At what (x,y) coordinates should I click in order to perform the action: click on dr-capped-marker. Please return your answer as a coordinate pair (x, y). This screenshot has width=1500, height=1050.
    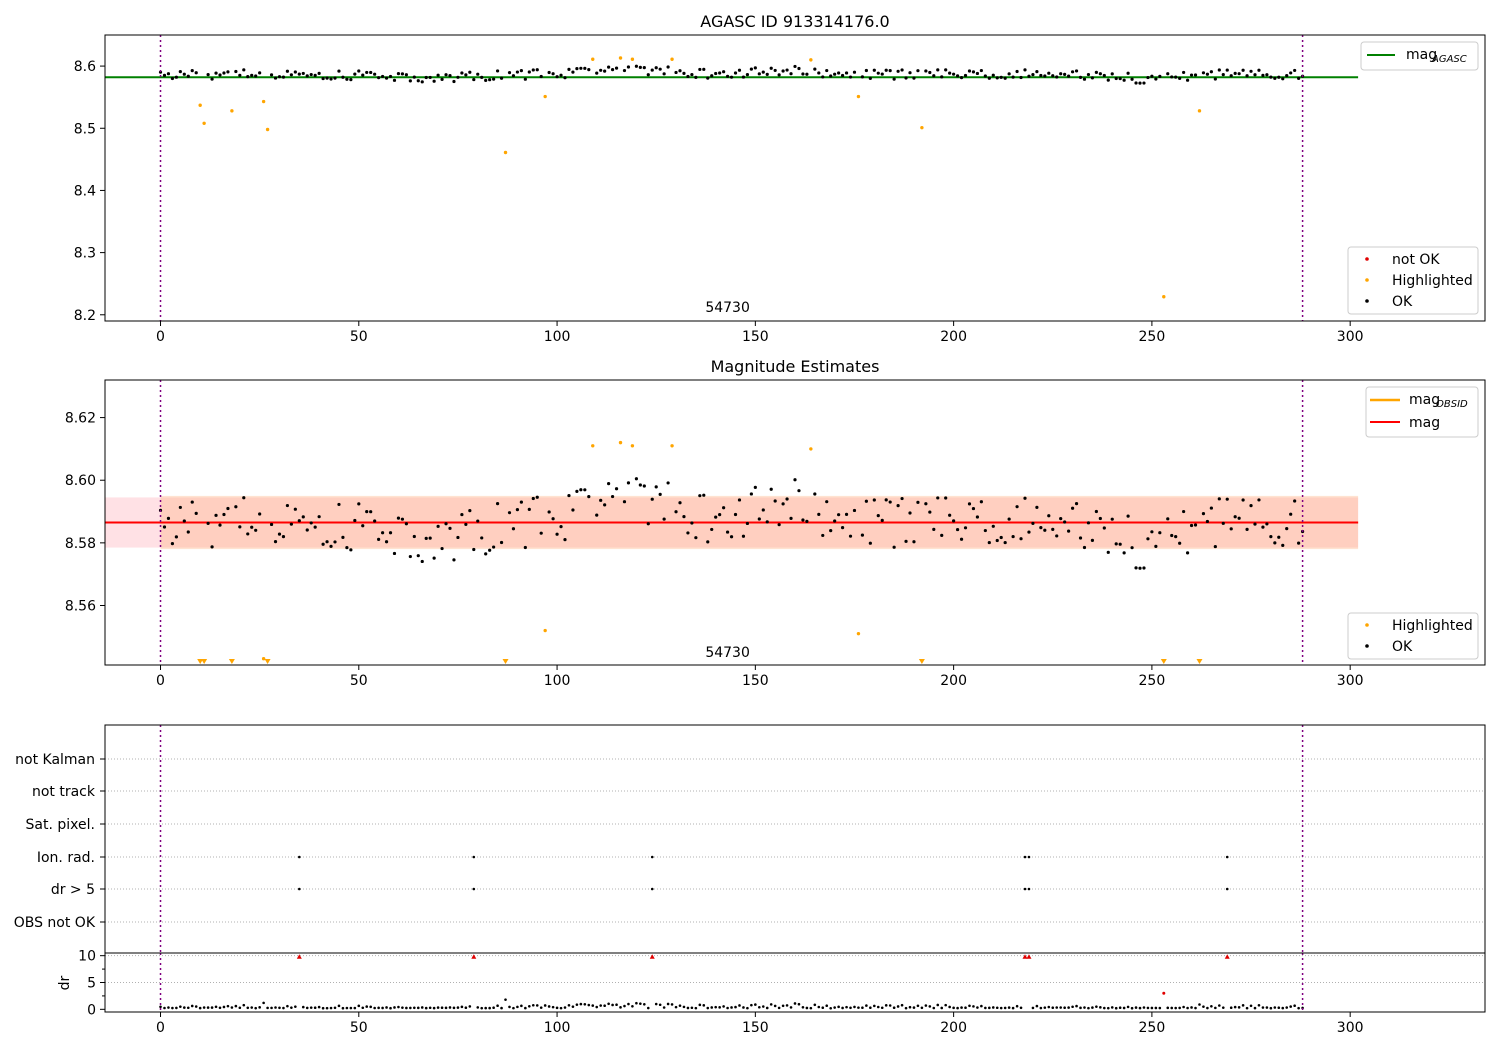
    Looking at the image, I should click on (1227, 956).